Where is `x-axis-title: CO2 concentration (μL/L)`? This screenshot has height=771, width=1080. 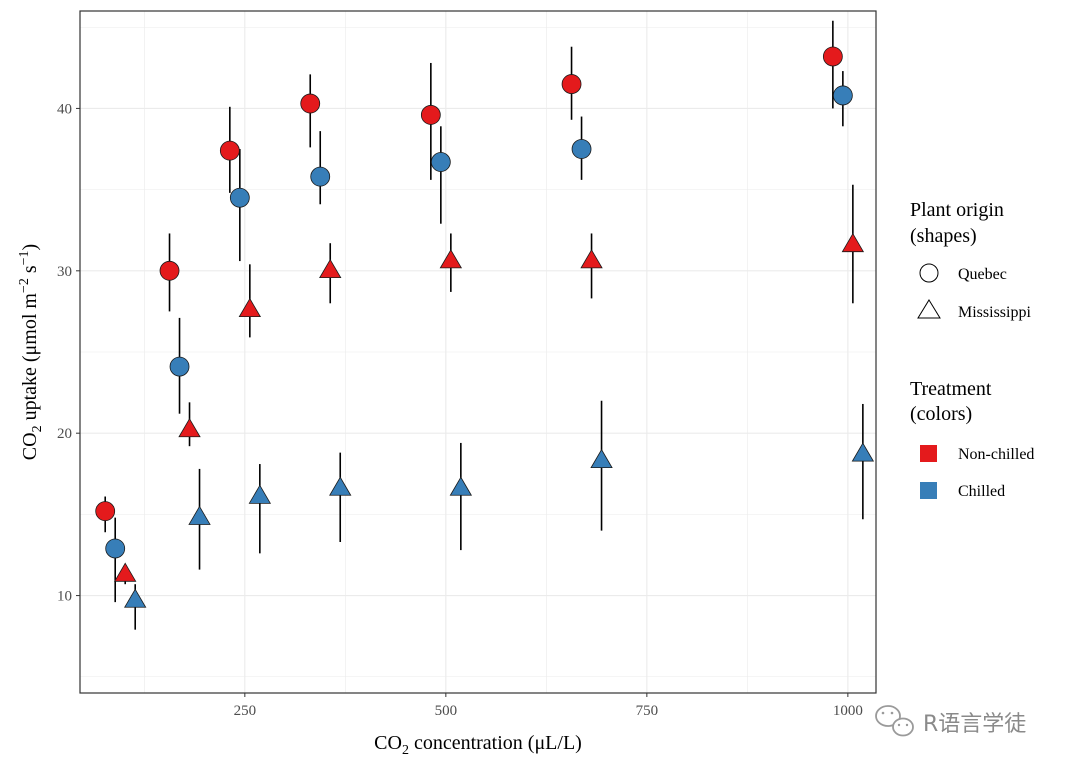 x-axis-title: CO2 concentration (μL/L) is located at coordinates (478, 745).